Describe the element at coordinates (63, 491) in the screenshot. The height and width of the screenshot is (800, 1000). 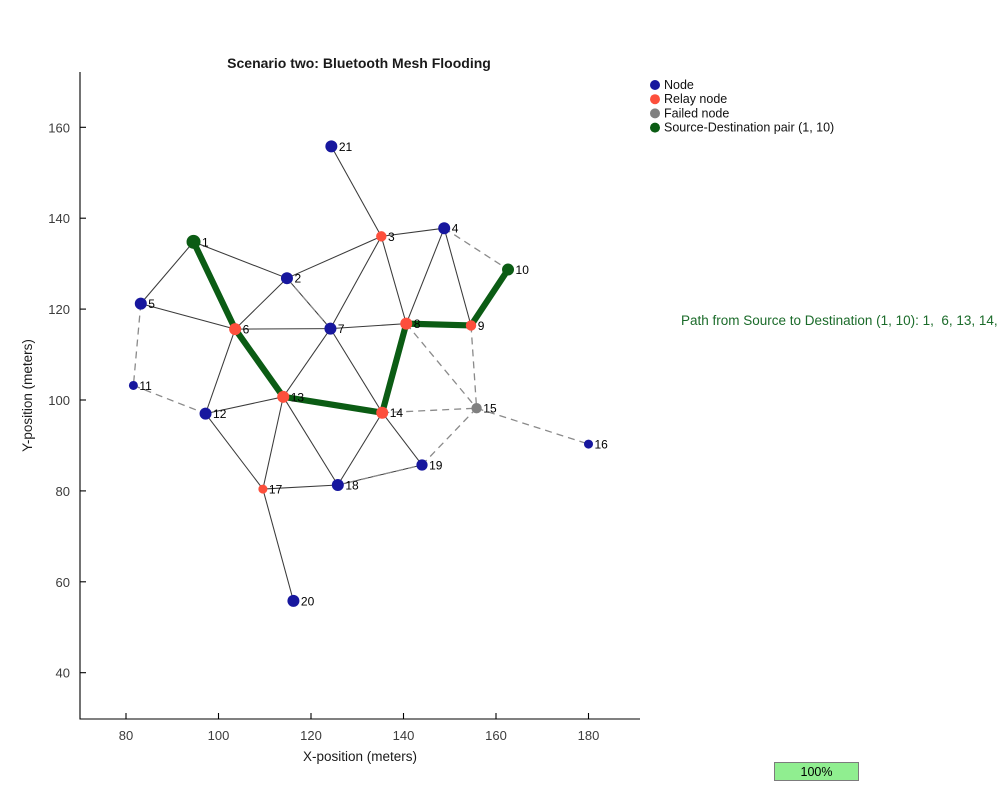
I see `y-tick-label: 80` at that location.